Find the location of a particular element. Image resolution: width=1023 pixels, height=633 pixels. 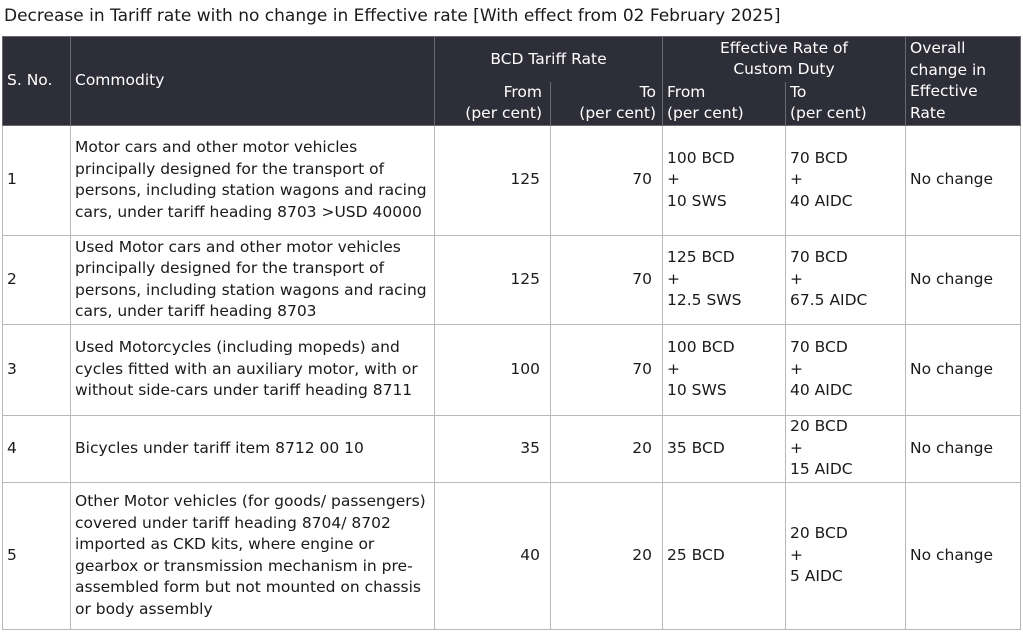

cell-commodity: Bicycles under tariff item 8712 00 10 is located at coordinates (252, 448).